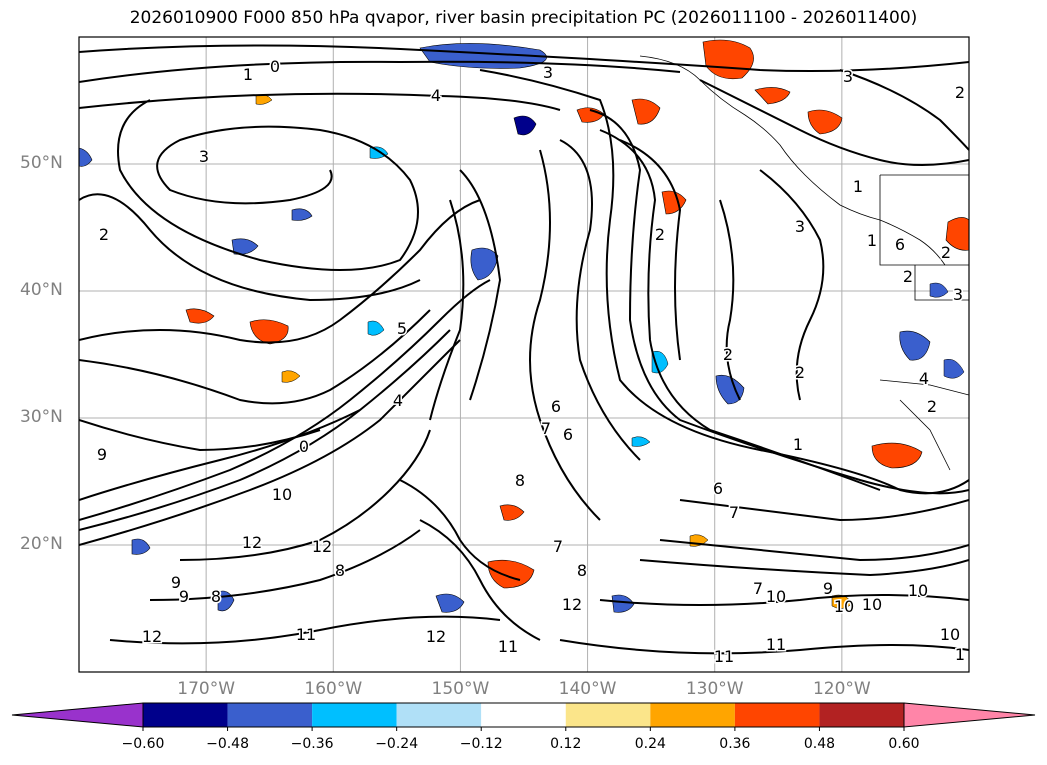 The width and height of the screenshot is (1047, 765). I want to click on contour-label: 5, so click(402, 328).